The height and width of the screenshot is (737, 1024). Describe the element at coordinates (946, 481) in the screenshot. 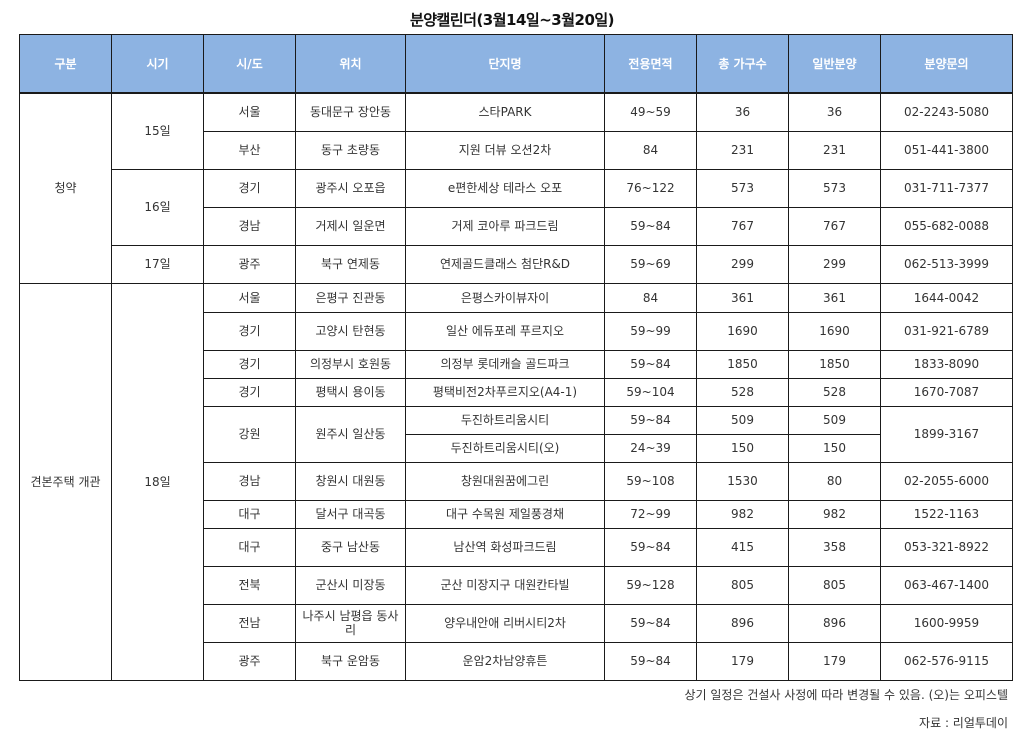

I see `contact-cell: 02-2055-6000` at that location.